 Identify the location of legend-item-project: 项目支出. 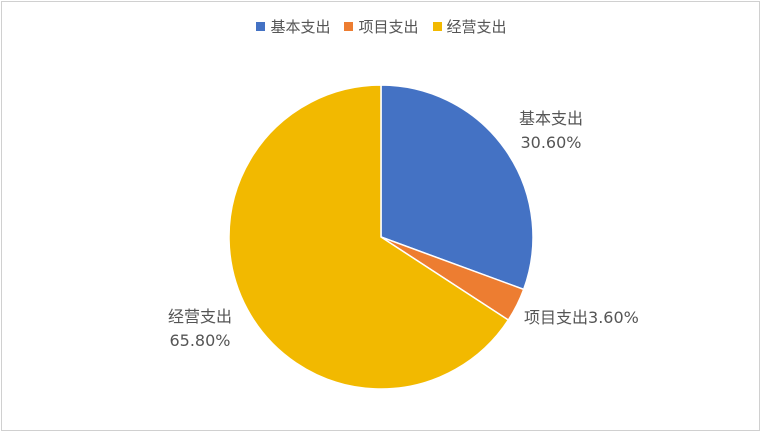
(381, 26).